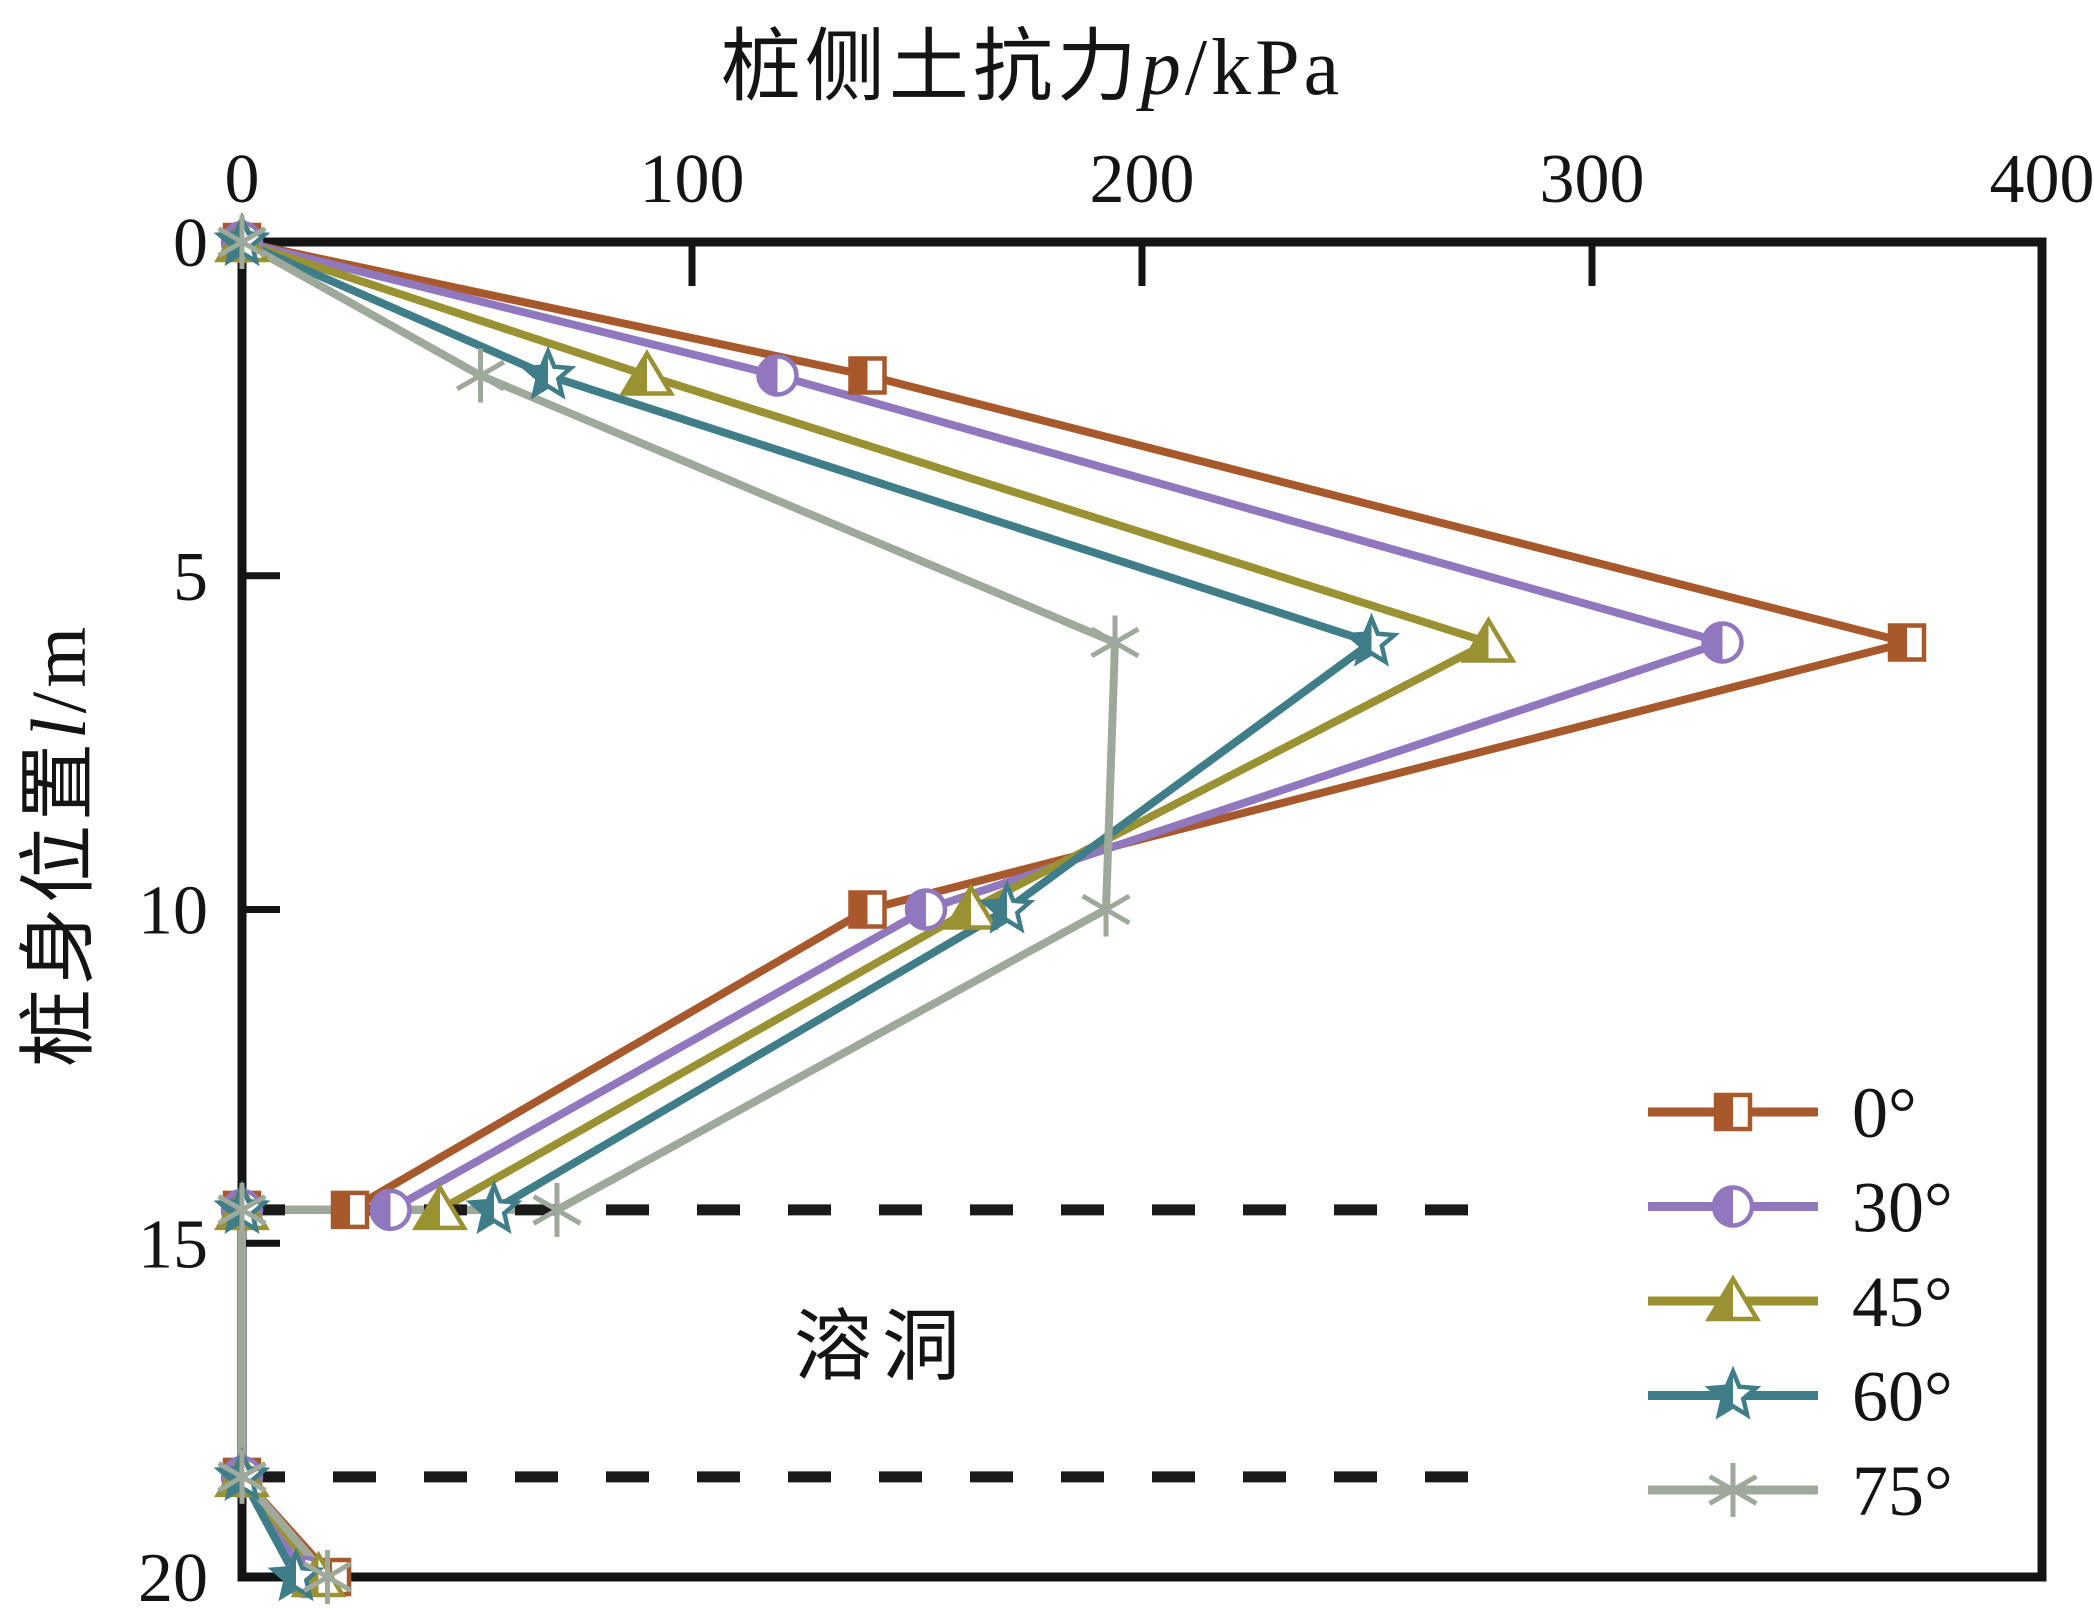  What do you see at coordinates (1733, 1112) in the screenshot?
I see `legend-marker-half-square` at bounding box center [1733, 1112].